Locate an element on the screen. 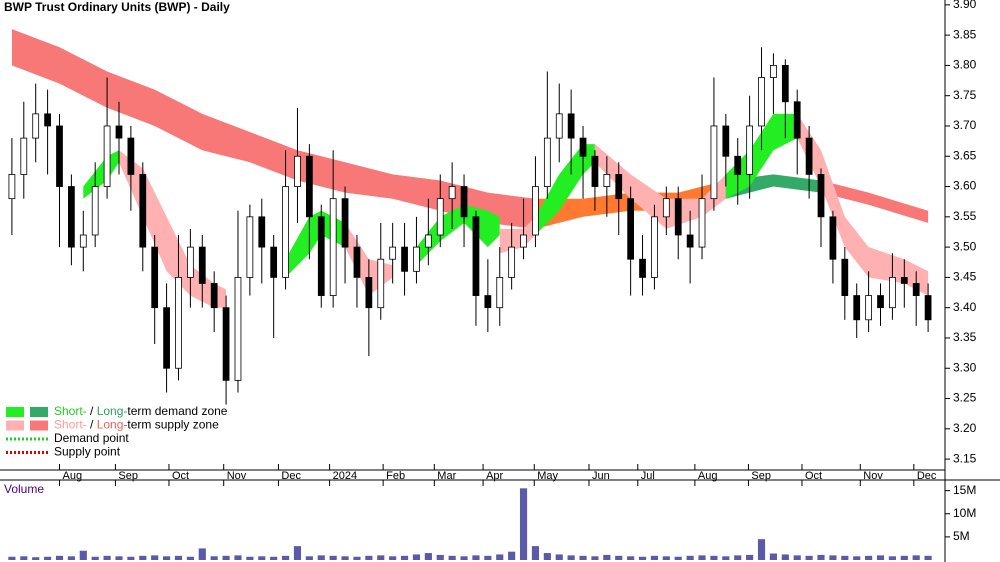 This screenshot has width=1000, height=562. volume-tick-label: 10M is located at coordinates (964, 513).